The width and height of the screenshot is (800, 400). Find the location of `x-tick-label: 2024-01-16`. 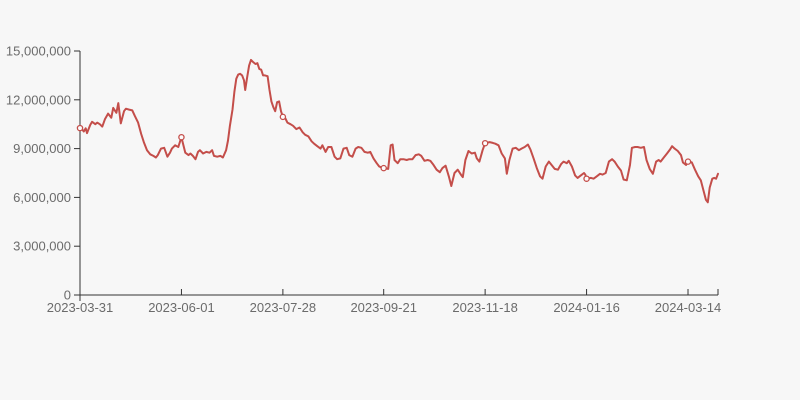

x-tick-label: 2024-01-16 is located at coordinates (586, 307).